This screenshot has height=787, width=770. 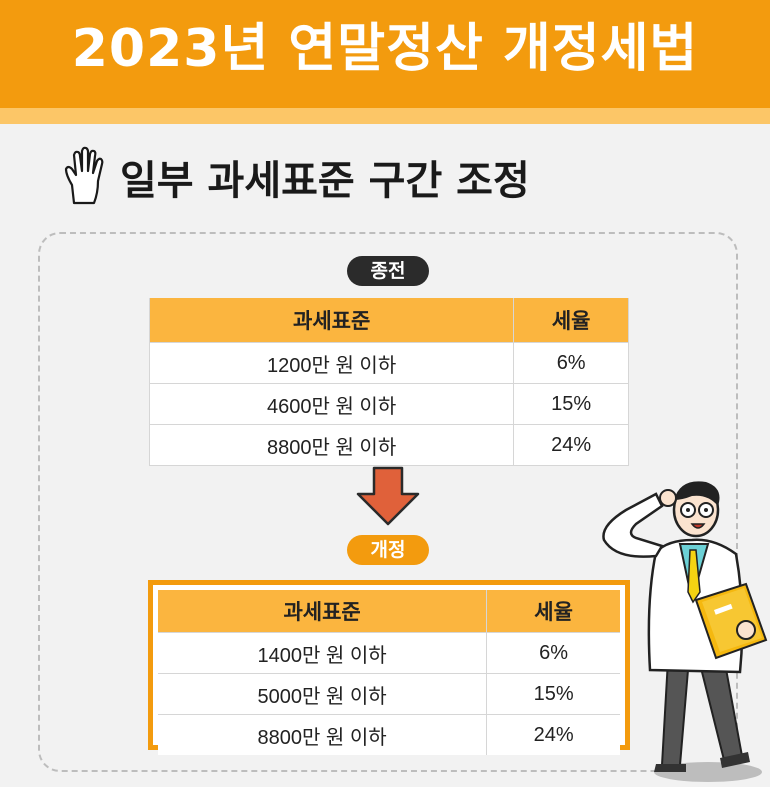 What do you see at coordinates (385, 49) in the screenshot?
I see `page-title: 2023년 연말정산 개정세법` at bounding box center [385, 49].